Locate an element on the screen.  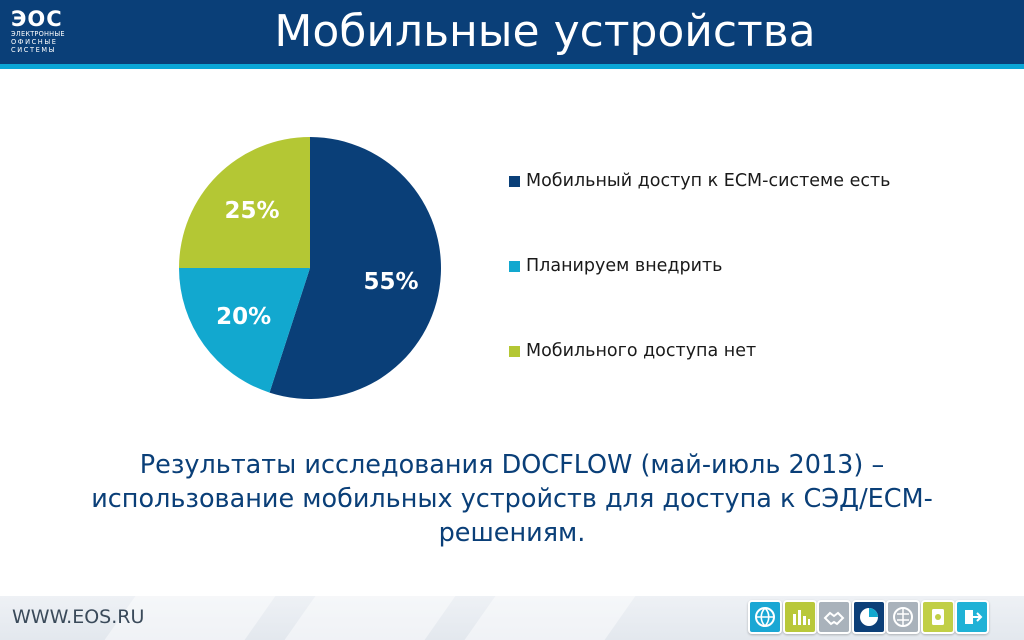
logo-mark: ЭОС is located at coordinates (37, 19).